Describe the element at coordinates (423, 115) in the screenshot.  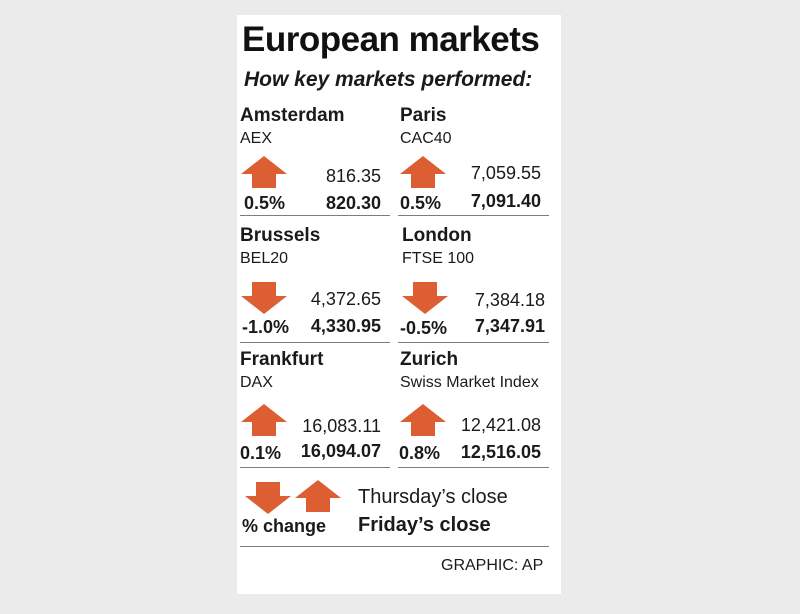
I see `market-name: Paris` at that location.